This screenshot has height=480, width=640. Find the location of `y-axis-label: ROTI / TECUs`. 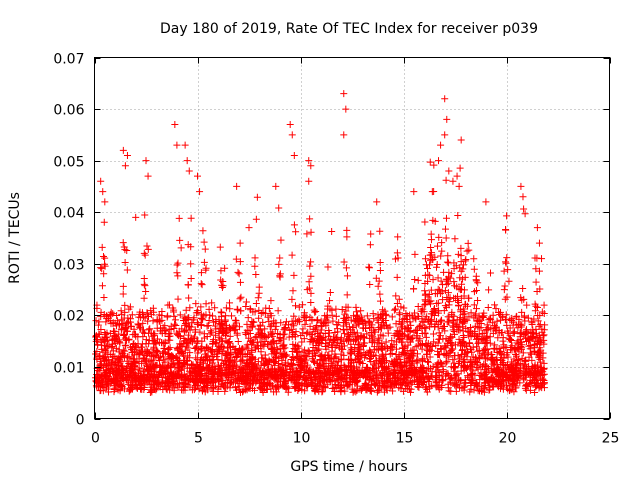

y-axis-label: ROTI / TECUs is located at coordinates (15, 238).